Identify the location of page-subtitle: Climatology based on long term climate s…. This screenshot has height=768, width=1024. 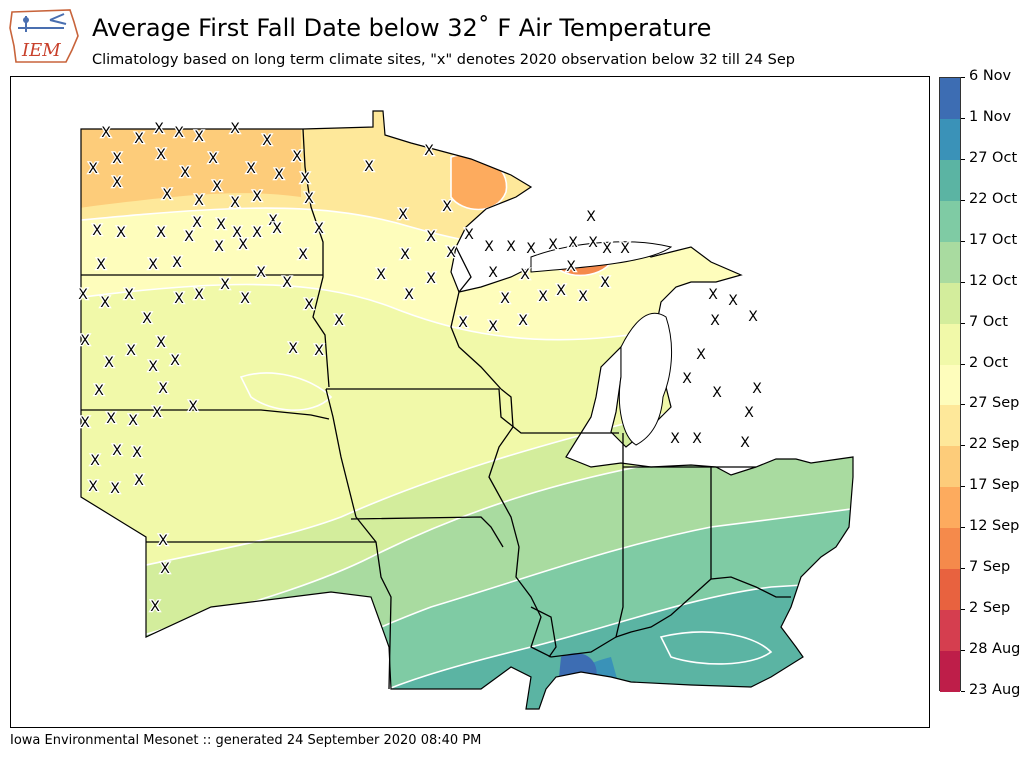
(443, 60).